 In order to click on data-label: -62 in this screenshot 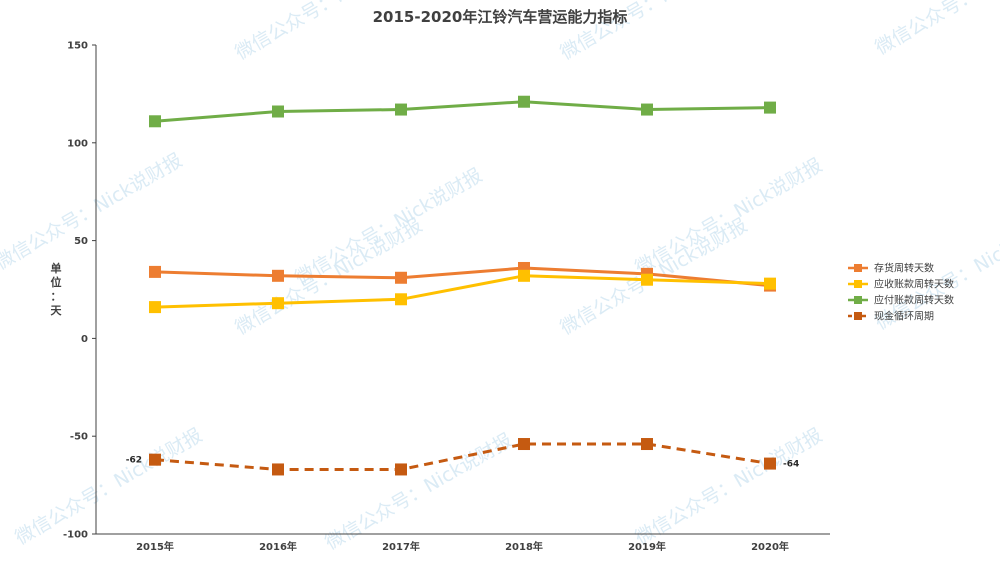, I will do `click(134, 461)`.